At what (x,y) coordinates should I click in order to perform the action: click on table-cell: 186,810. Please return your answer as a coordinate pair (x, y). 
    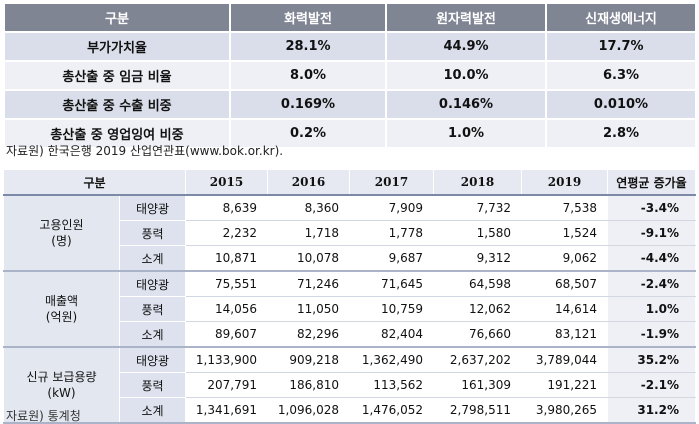
    Looking at the image, I should click on (308, 385).